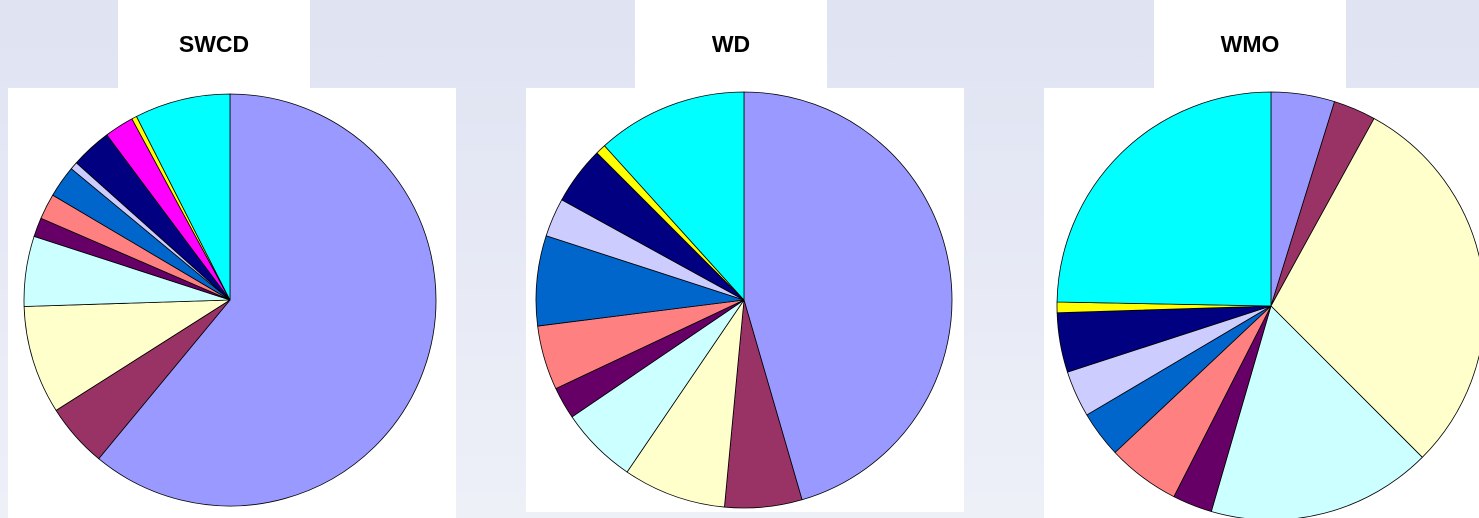 This screenshot has height=518, width=1479. I want to click on chart-title-text: WMO, so click(1250, 43).